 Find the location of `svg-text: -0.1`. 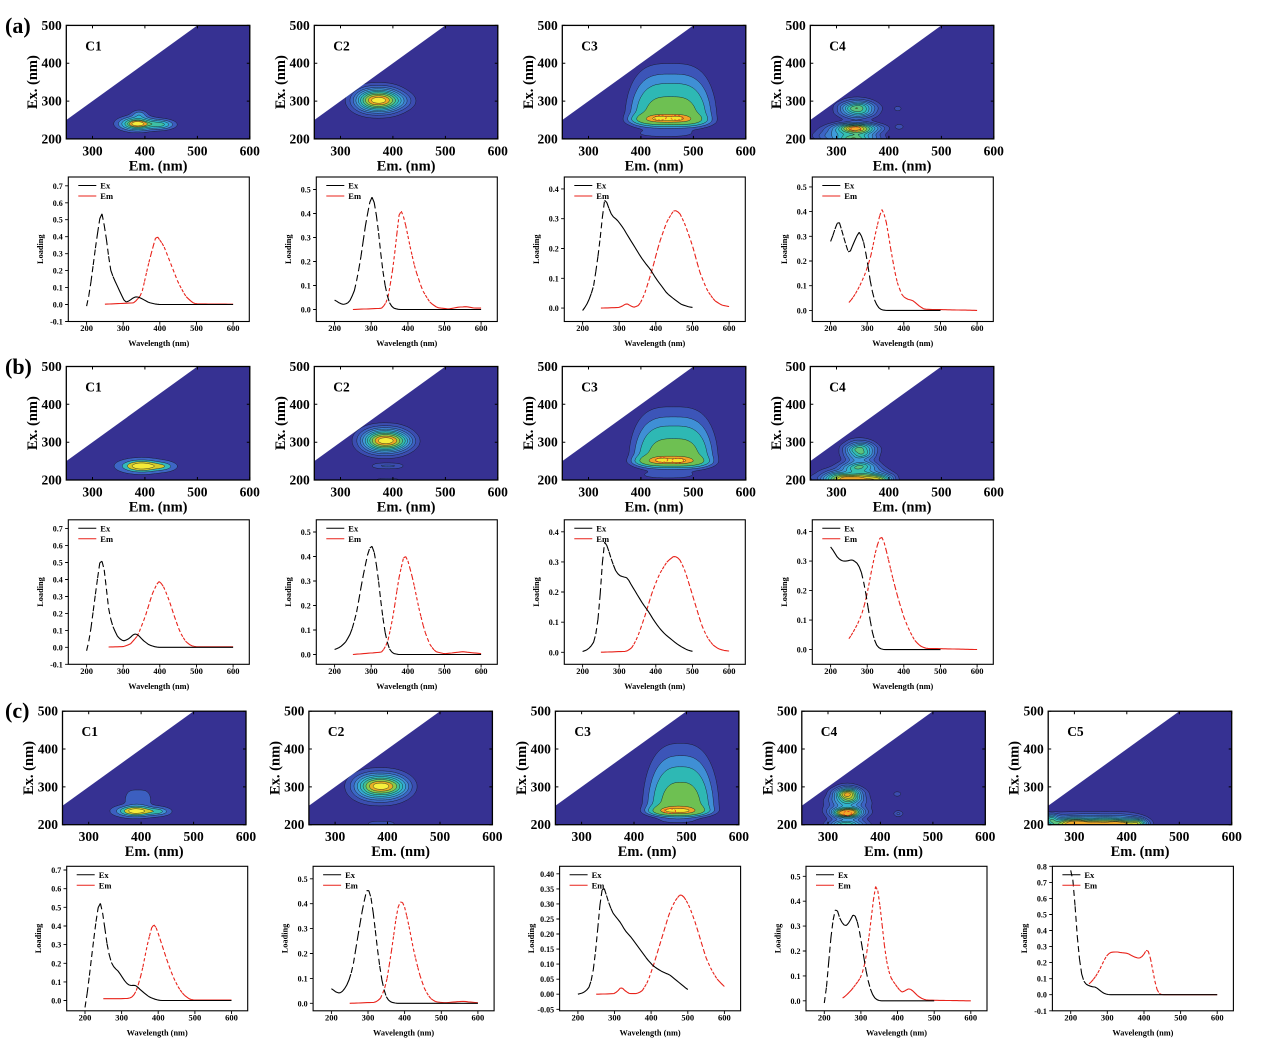

svg-text: -0.1 is located at coordinates (56, 322).